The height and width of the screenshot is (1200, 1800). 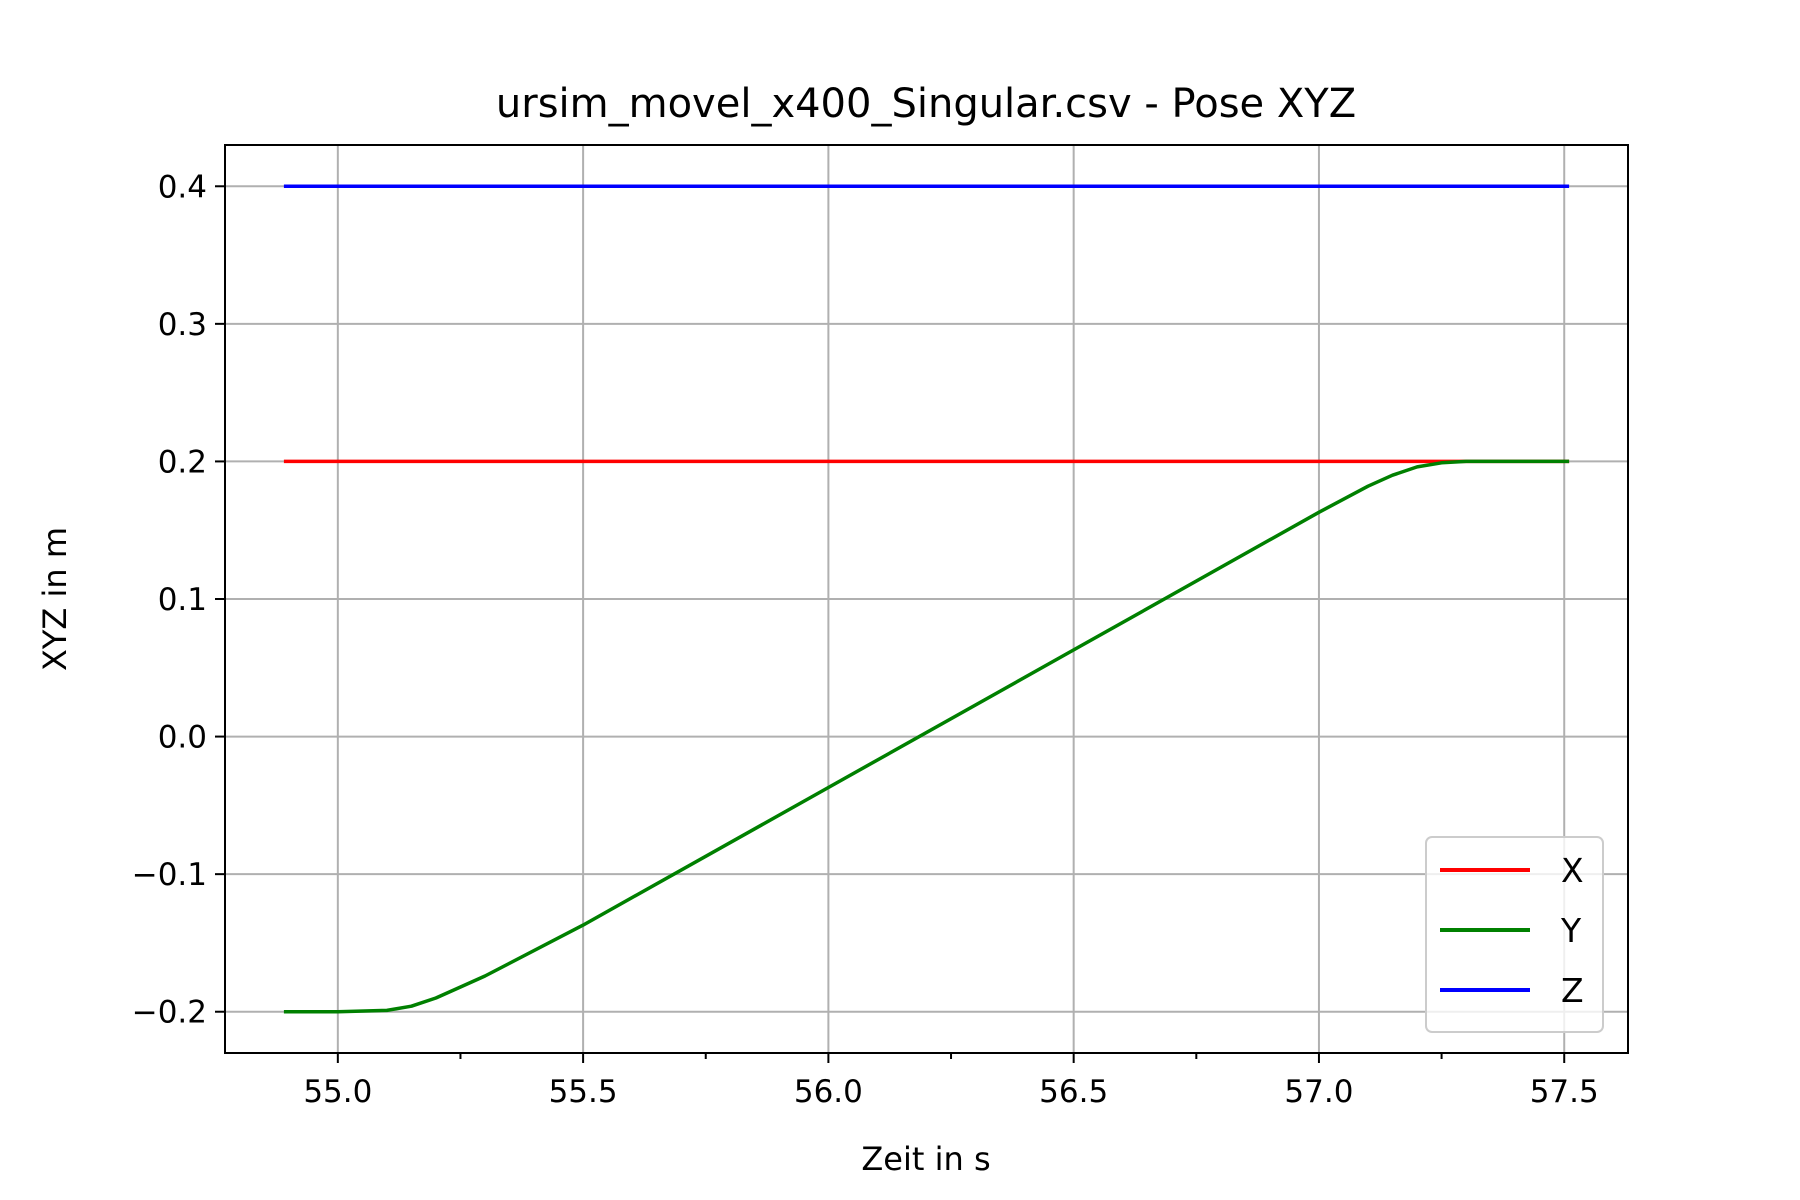 What do you see at coordinates (1571, 930) in the screenshot?
I see `legend-label-y: Y` at bounding box center [1571, 930].